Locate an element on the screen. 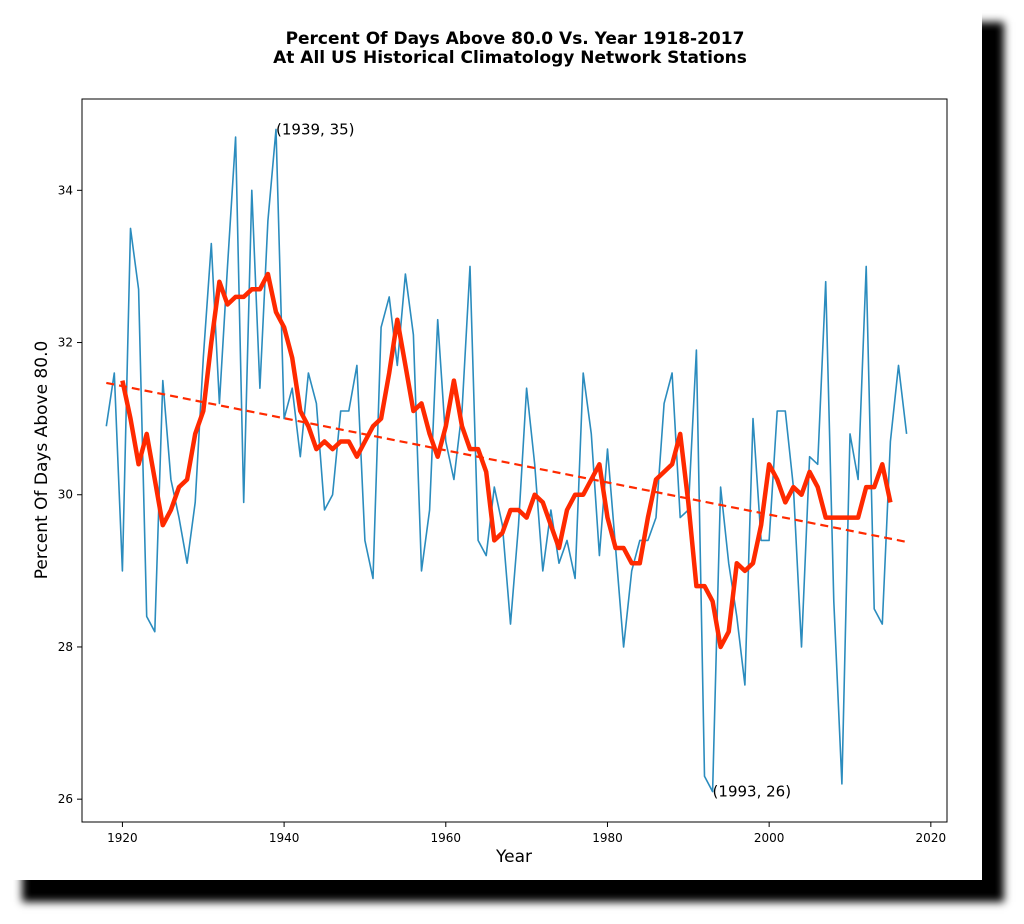  x-tick-label: 2000 is located at coordinates (769, 838).